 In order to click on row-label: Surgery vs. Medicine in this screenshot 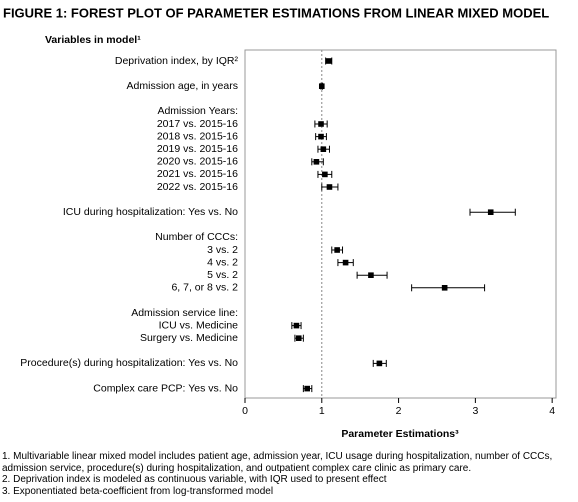, I will do `click(189, 338)`.